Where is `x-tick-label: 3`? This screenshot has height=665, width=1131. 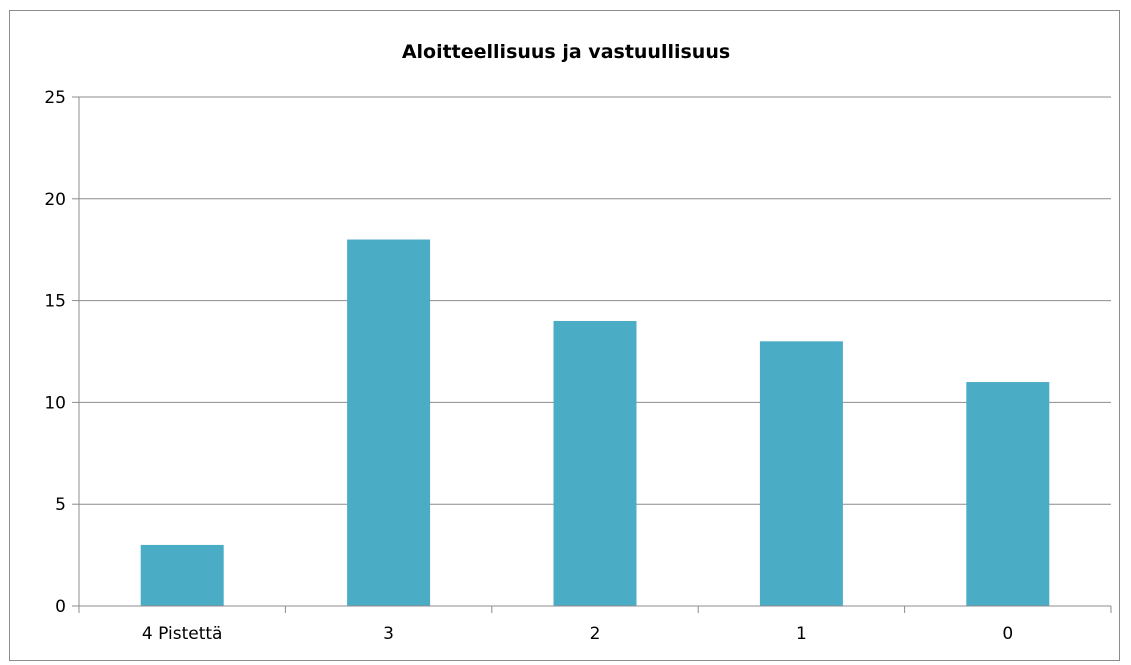 x-tick-label: 3 is located at coordinates (388, 634).